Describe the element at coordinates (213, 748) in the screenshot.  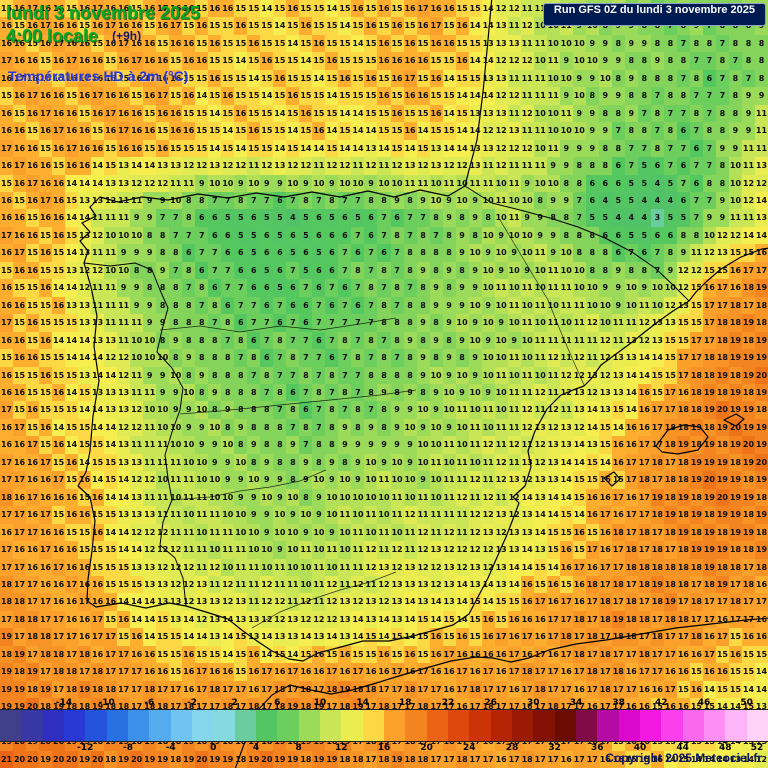
I see `scale-tick-label: 0` at that location.